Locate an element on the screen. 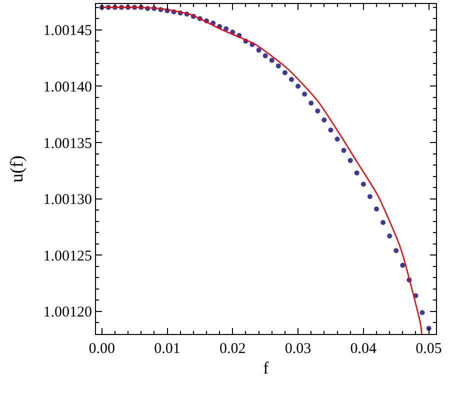  x-axis-title: f is located at coordinates (266, 368).